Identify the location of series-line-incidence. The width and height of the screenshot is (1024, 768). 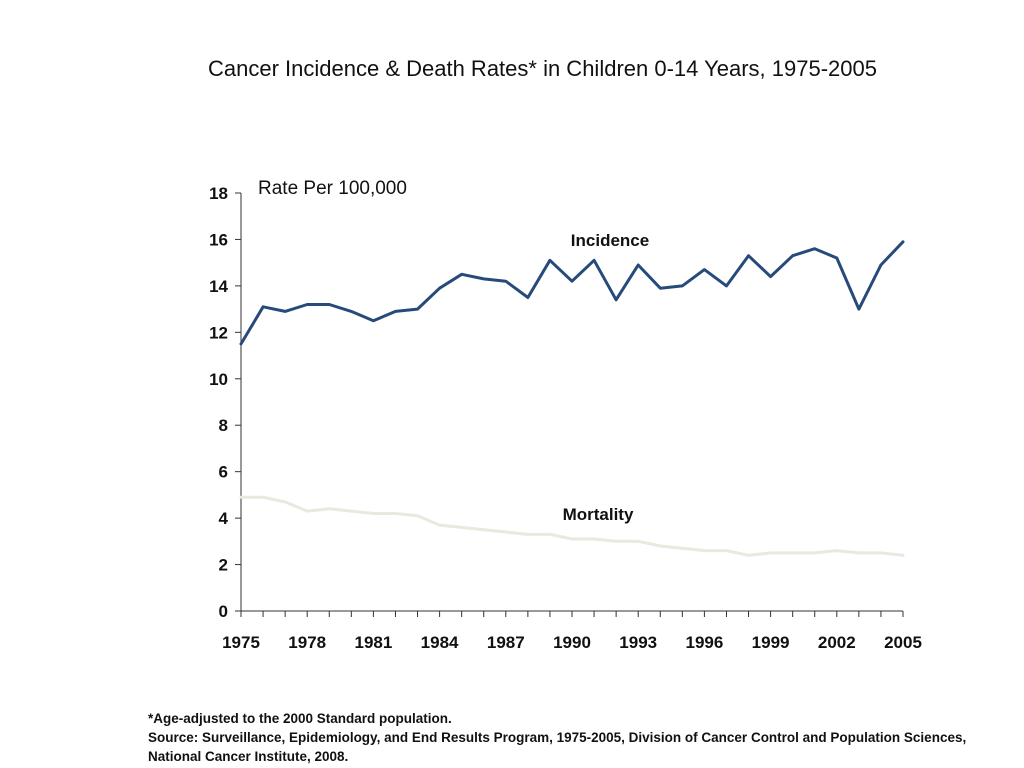
(572, 293).